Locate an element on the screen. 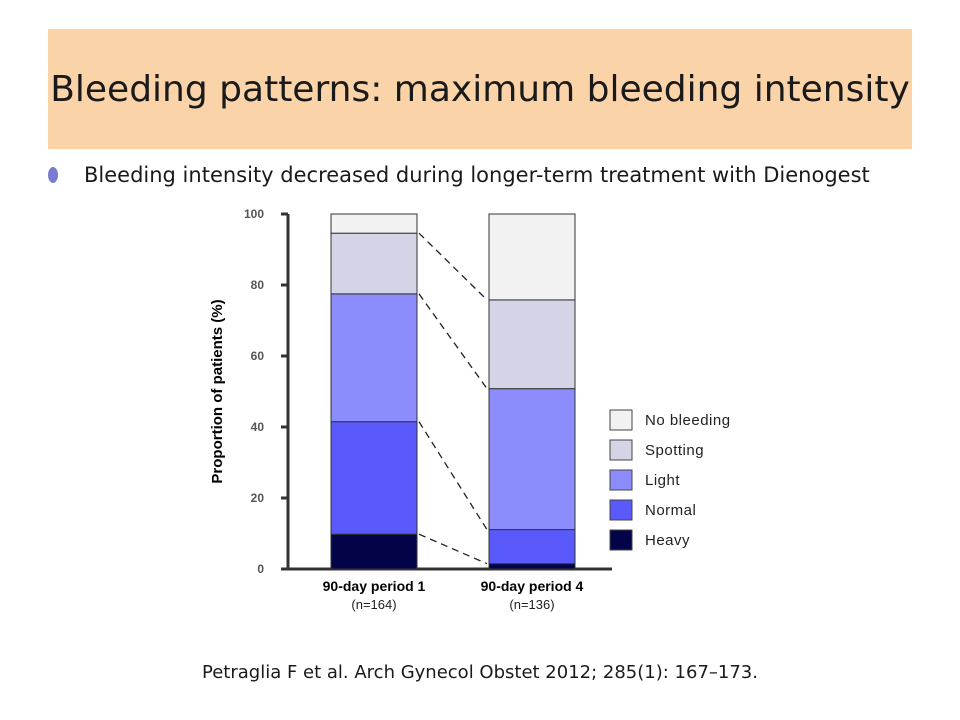 The height and width of the screenshot is (720, 960). legend-label: Spotting is located at coordinates (674, 450).